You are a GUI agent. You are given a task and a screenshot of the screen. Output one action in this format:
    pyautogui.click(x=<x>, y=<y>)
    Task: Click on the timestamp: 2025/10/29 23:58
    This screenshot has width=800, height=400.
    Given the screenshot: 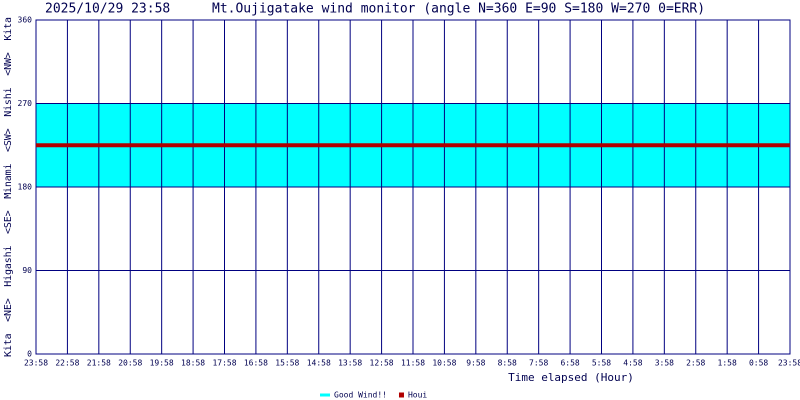 What is the action you would take?
    pyautogui.click(x=107, y=9)
    